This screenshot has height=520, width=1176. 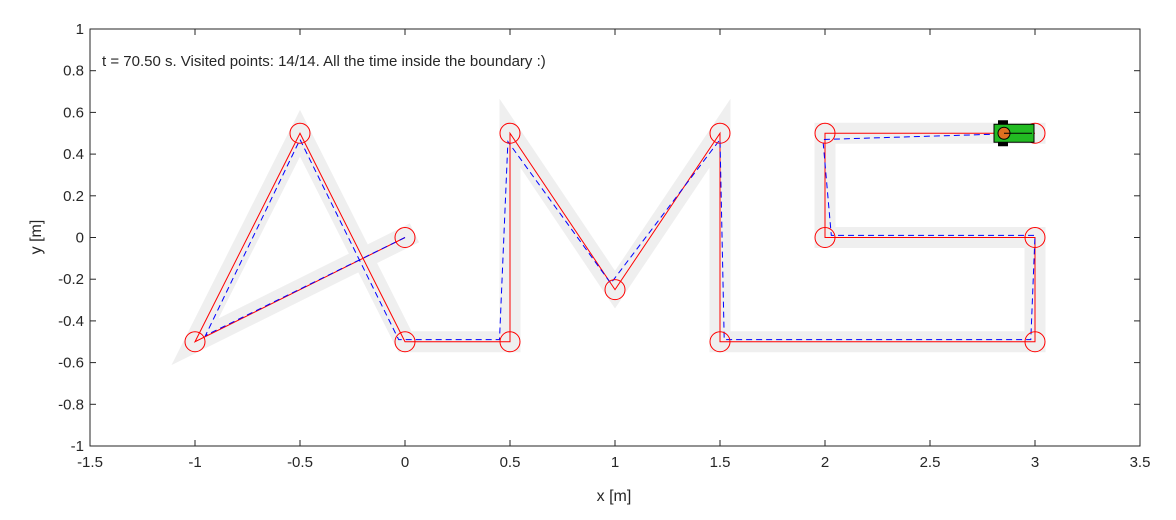 What do you see at coordinates (405, 462) in the screenshot?
I see `x-tick-label: 0` at bounding box center [405, 462].